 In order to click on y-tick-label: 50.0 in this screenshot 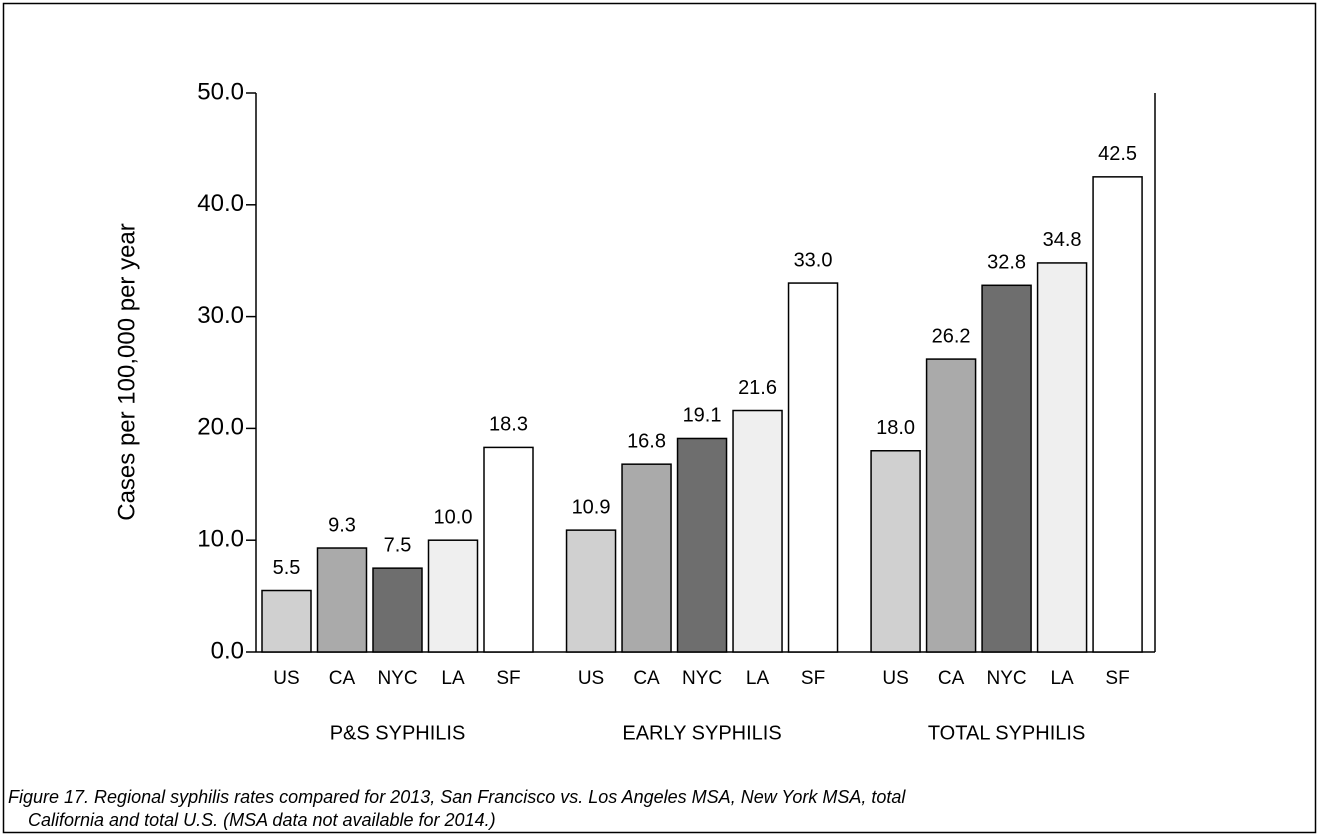, I will do `click(220, 91)`.